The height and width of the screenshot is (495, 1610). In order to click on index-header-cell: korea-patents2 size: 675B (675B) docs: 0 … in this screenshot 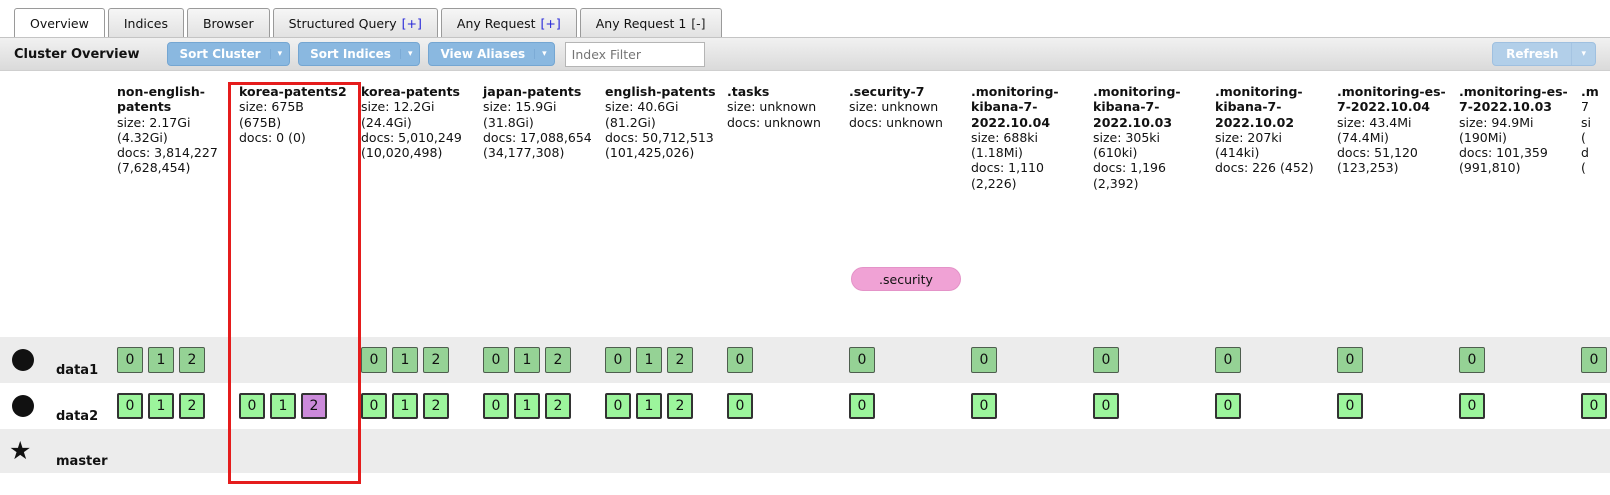, I will do `click(298, 175)`.